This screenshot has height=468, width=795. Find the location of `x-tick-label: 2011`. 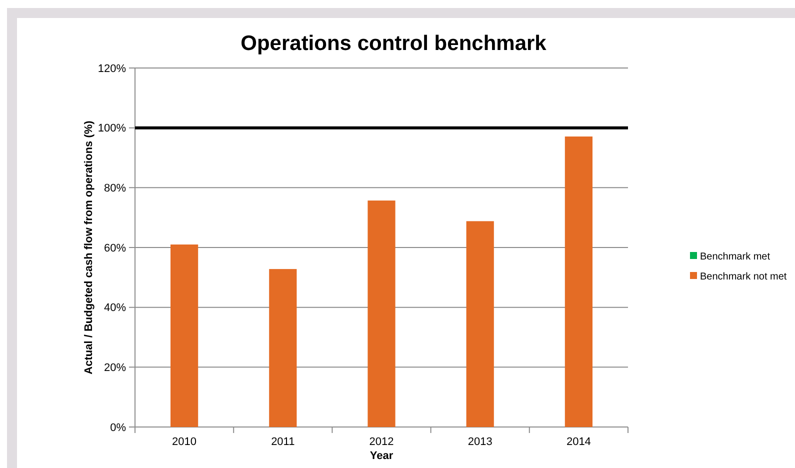

x-tick-label: 2011 is located at coordinates (283, 442).